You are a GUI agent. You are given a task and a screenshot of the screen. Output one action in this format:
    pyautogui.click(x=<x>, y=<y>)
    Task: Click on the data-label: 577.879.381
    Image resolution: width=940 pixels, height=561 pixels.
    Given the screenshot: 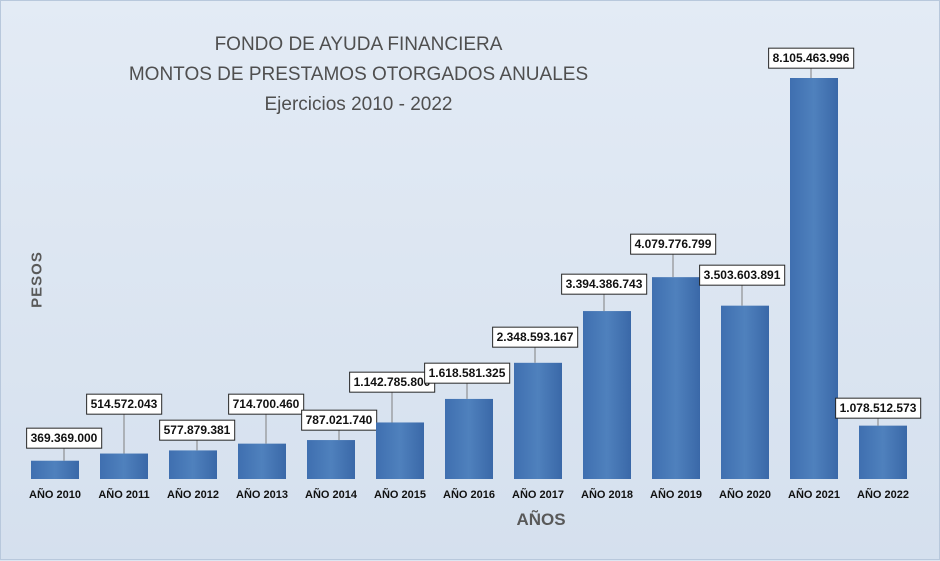 What is the action you would take?
    pyautogui.click(x=197, y=430)
    